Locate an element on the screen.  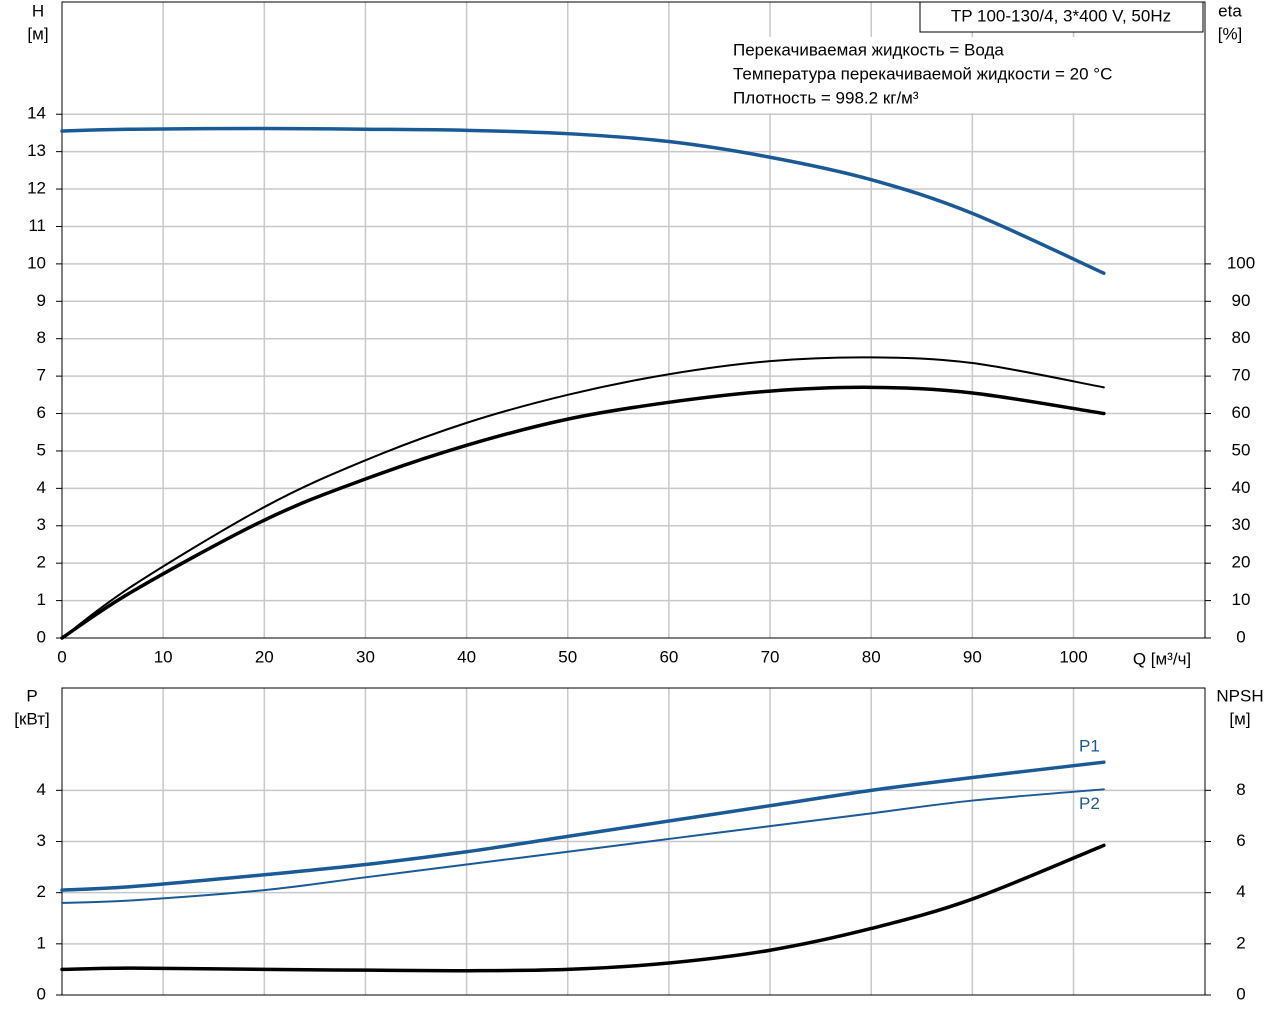
x-tick-label: 50 is located at coordinates (567, 656).